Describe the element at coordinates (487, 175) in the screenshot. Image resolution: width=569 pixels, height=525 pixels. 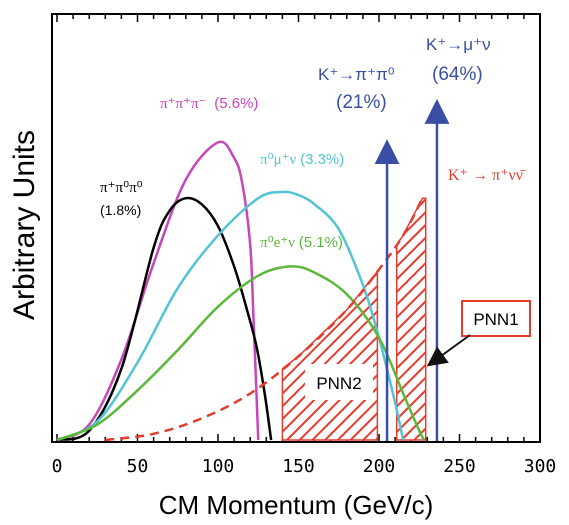
I see `label-signal: K⁺ → π⁺νν̄` at that location.